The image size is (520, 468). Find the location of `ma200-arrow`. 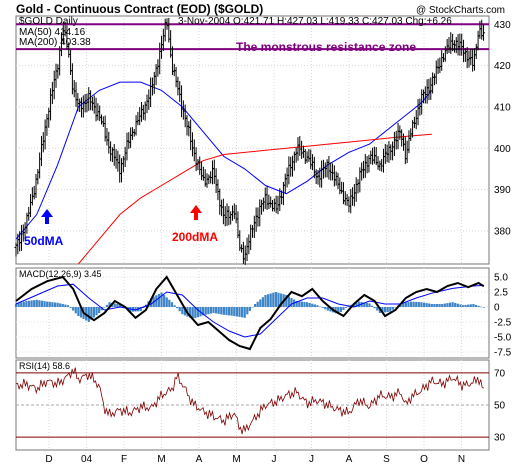

ma200-arrow is located at coordinates (196, 212).